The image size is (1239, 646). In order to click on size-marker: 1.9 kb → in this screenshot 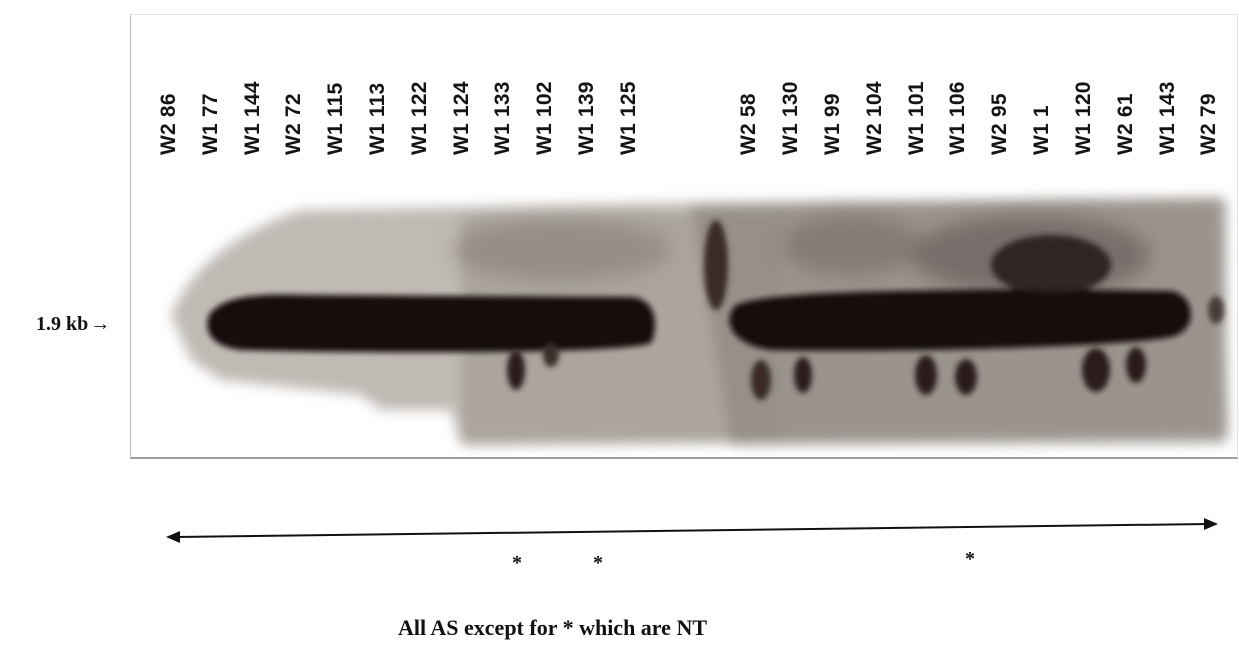, I will do `click(73, 324)`.